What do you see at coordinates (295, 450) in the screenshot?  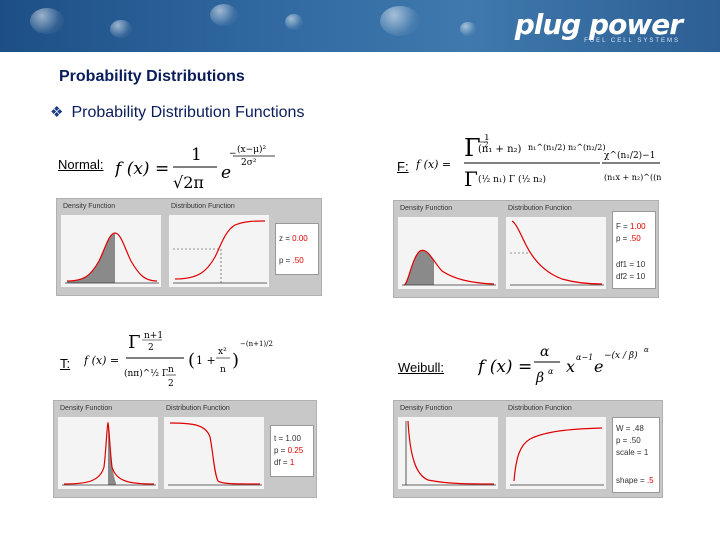 I see `param-value: 0.25` at bounding box center [295, 450].